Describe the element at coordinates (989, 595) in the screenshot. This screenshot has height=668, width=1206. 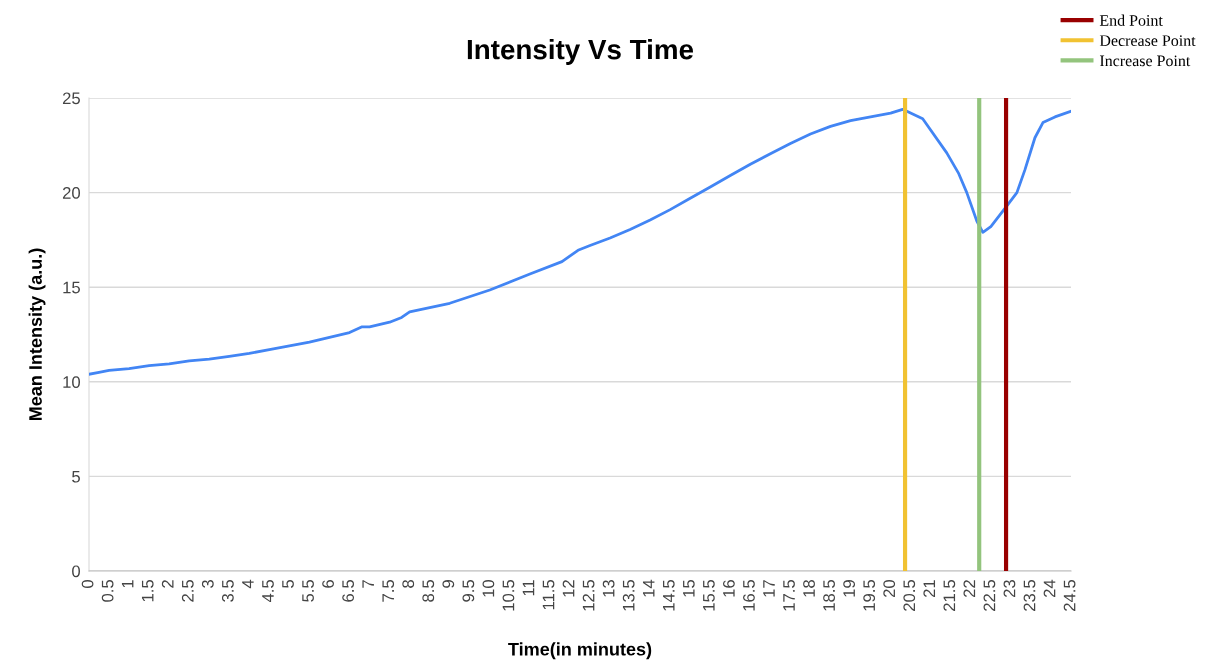
I see `x-tick-label: 22.5` at that location.